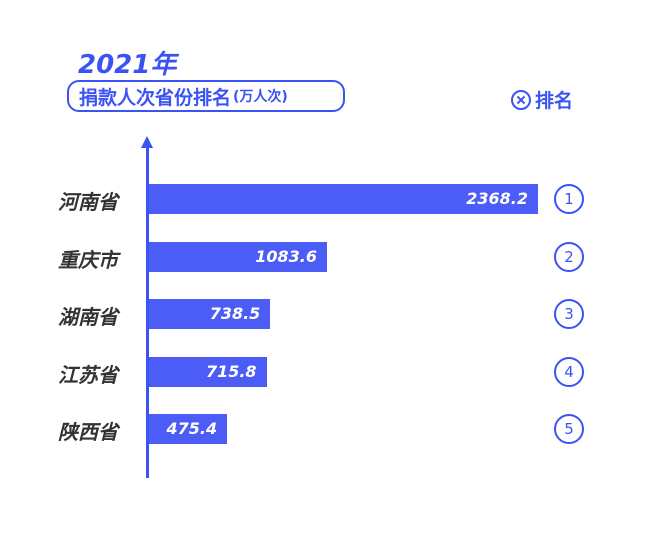 This screenshot has height=546, width=648. Describe the element at coordinates (554, 101) in the screenshot. I see `rank-header-label: 排名` at that location.